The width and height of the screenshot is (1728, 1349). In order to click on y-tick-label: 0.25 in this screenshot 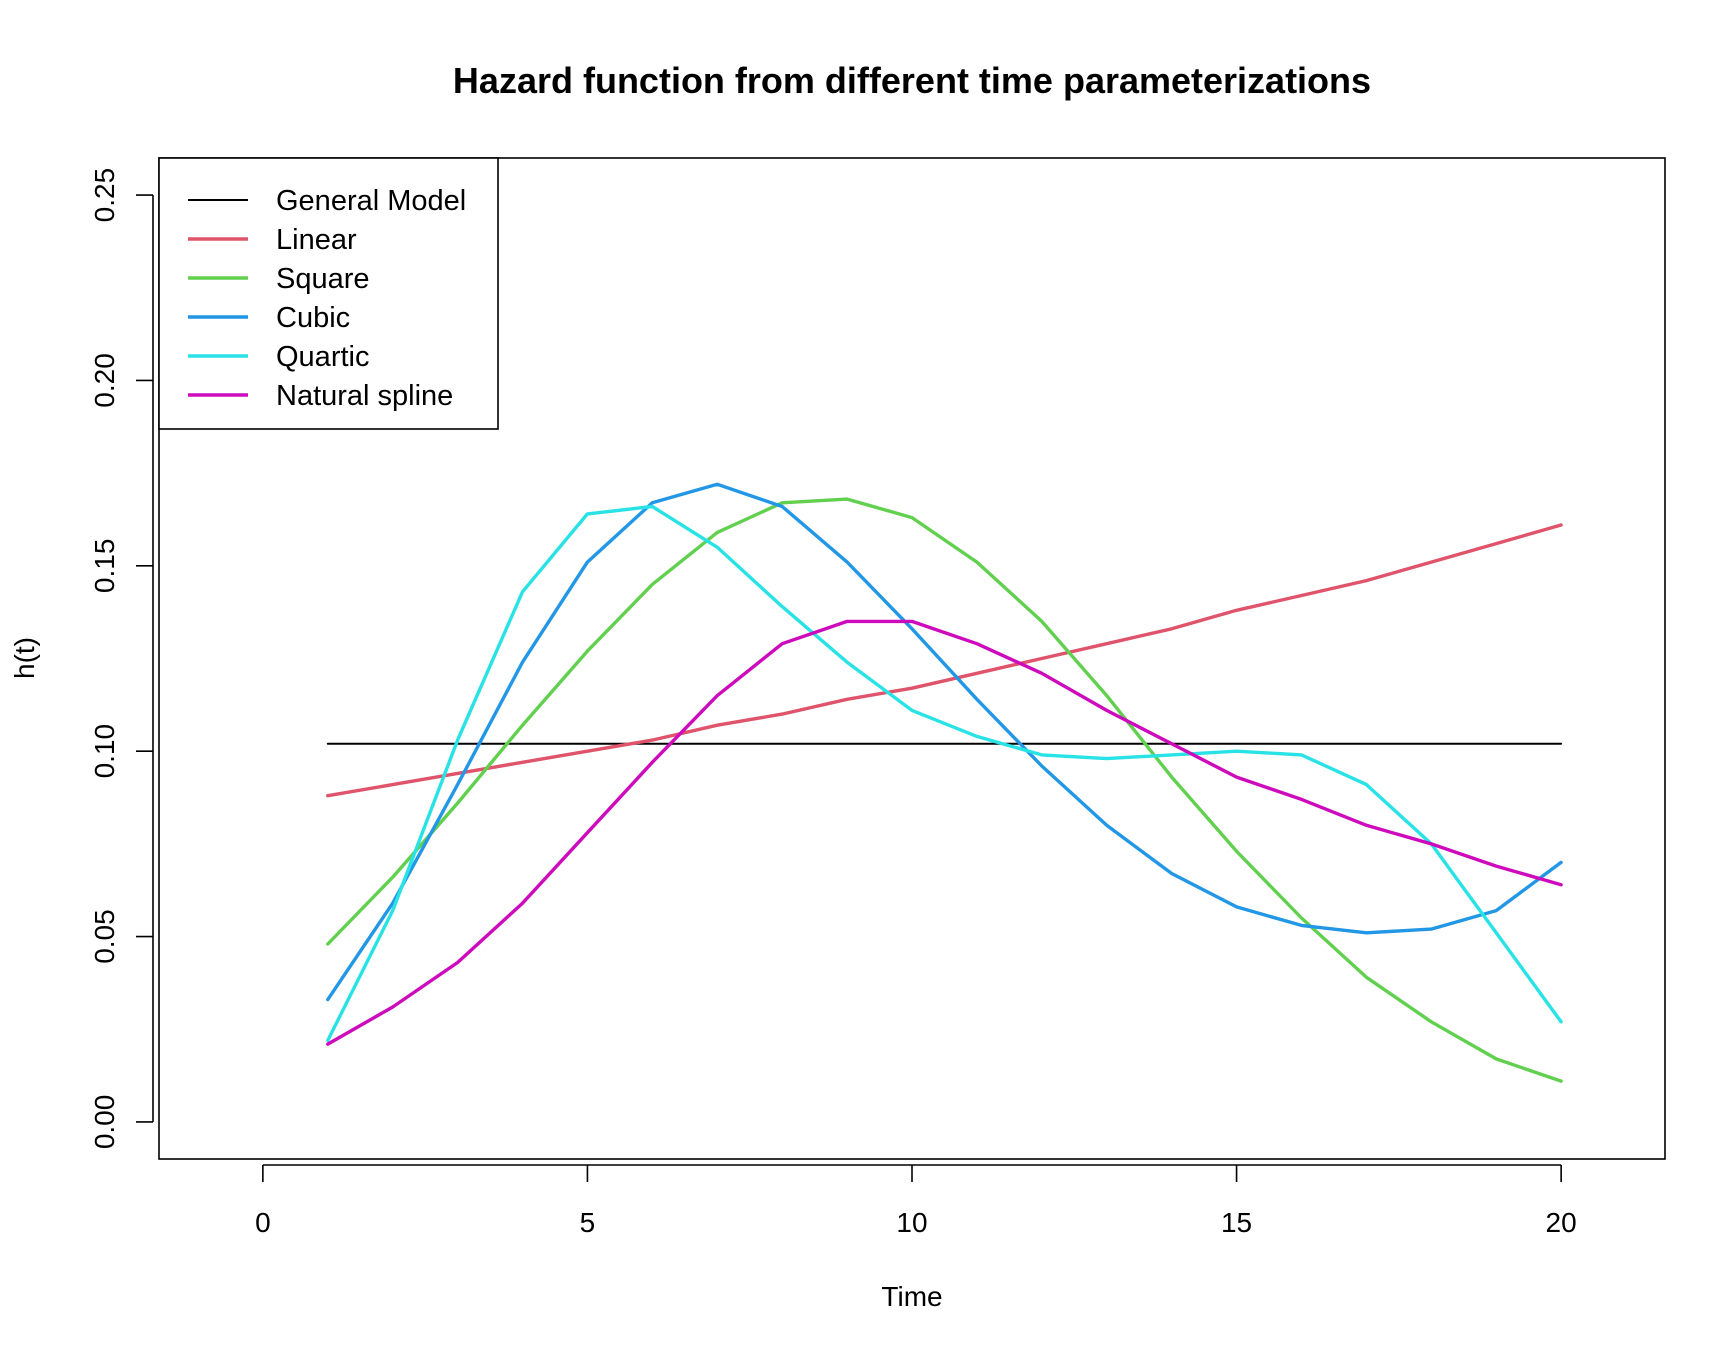, I will do `click(104, 195)`.